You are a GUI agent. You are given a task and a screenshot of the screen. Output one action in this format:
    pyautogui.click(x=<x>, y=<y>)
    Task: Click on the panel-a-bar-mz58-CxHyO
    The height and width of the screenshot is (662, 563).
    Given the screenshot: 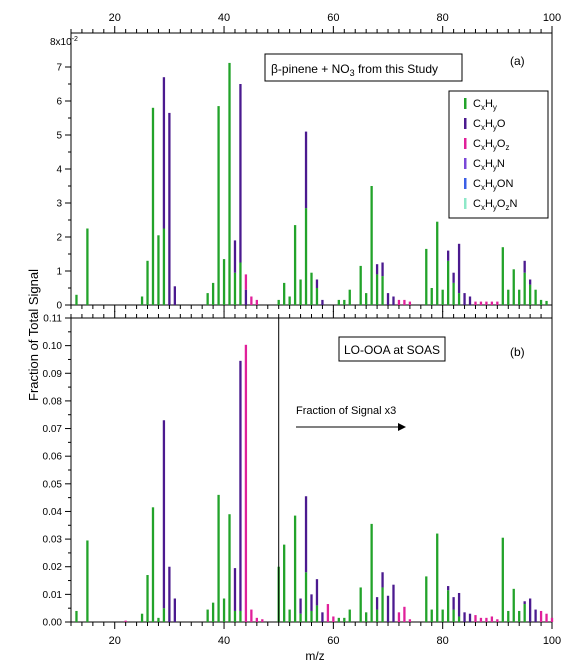 What is the action you would take?
    pyautogui.click(x=322, y=302)
    